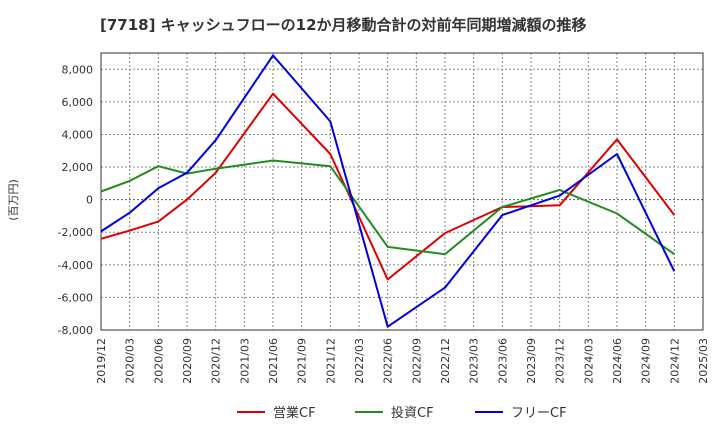 This screenshot has width=720, height=440. What do you see at coordinates (187, 361) in the screenshot?
I see `x-tick-label: 2020/09` at bounding box center [187, 361].